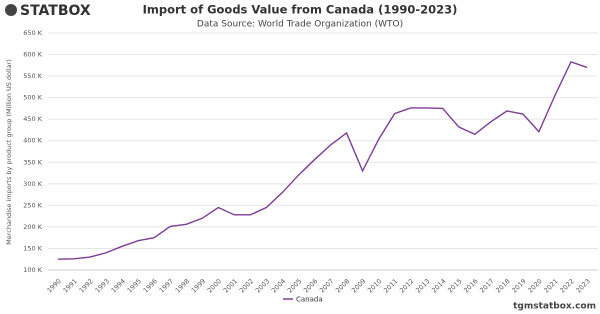 The width and height of the screenshot is (600, 314). Describe the element at coordinates (32, 76) in the screenshot. I see `y-tick-label: 550 K` at that location.